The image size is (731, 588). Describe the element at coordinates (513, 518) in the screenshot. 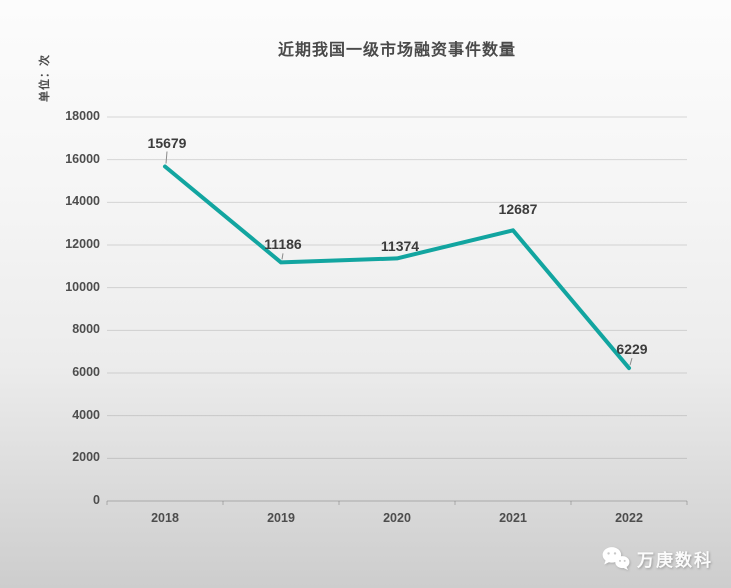

I see `x-axis-tick-label: 2021` at that location.